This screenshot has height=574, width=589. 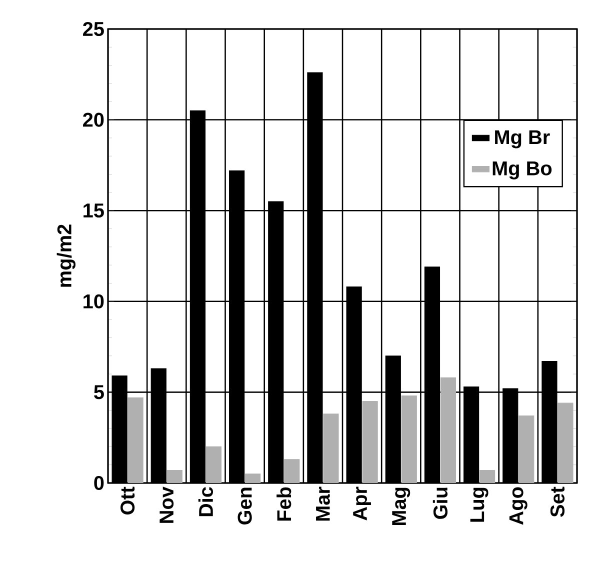 What do you see at coordinates (99, 392) in the screenshot?
I see `y-tick-label: 5` at bounding box center [99, 392].